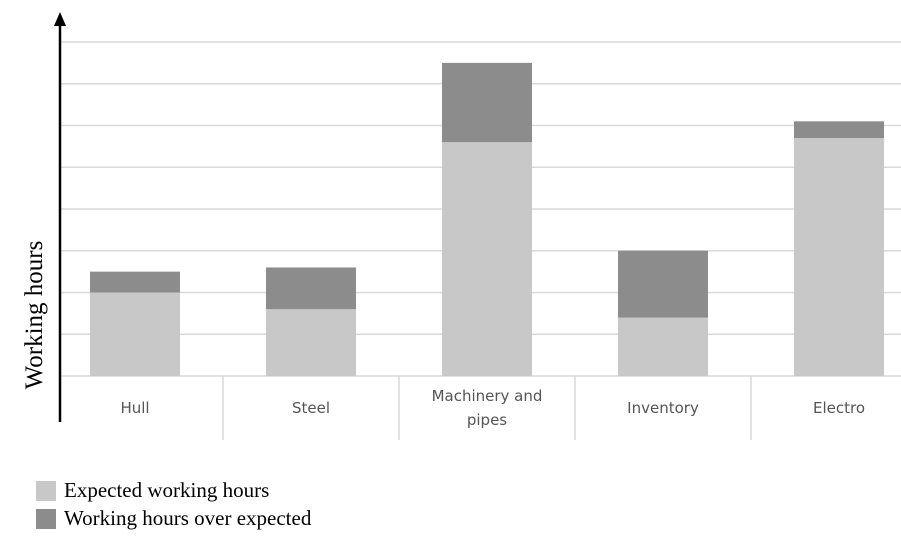 Image resolution: width=901 pixels, height=541 pixels. I want to click on x-tick-label: Inventory, so click(663, 408).